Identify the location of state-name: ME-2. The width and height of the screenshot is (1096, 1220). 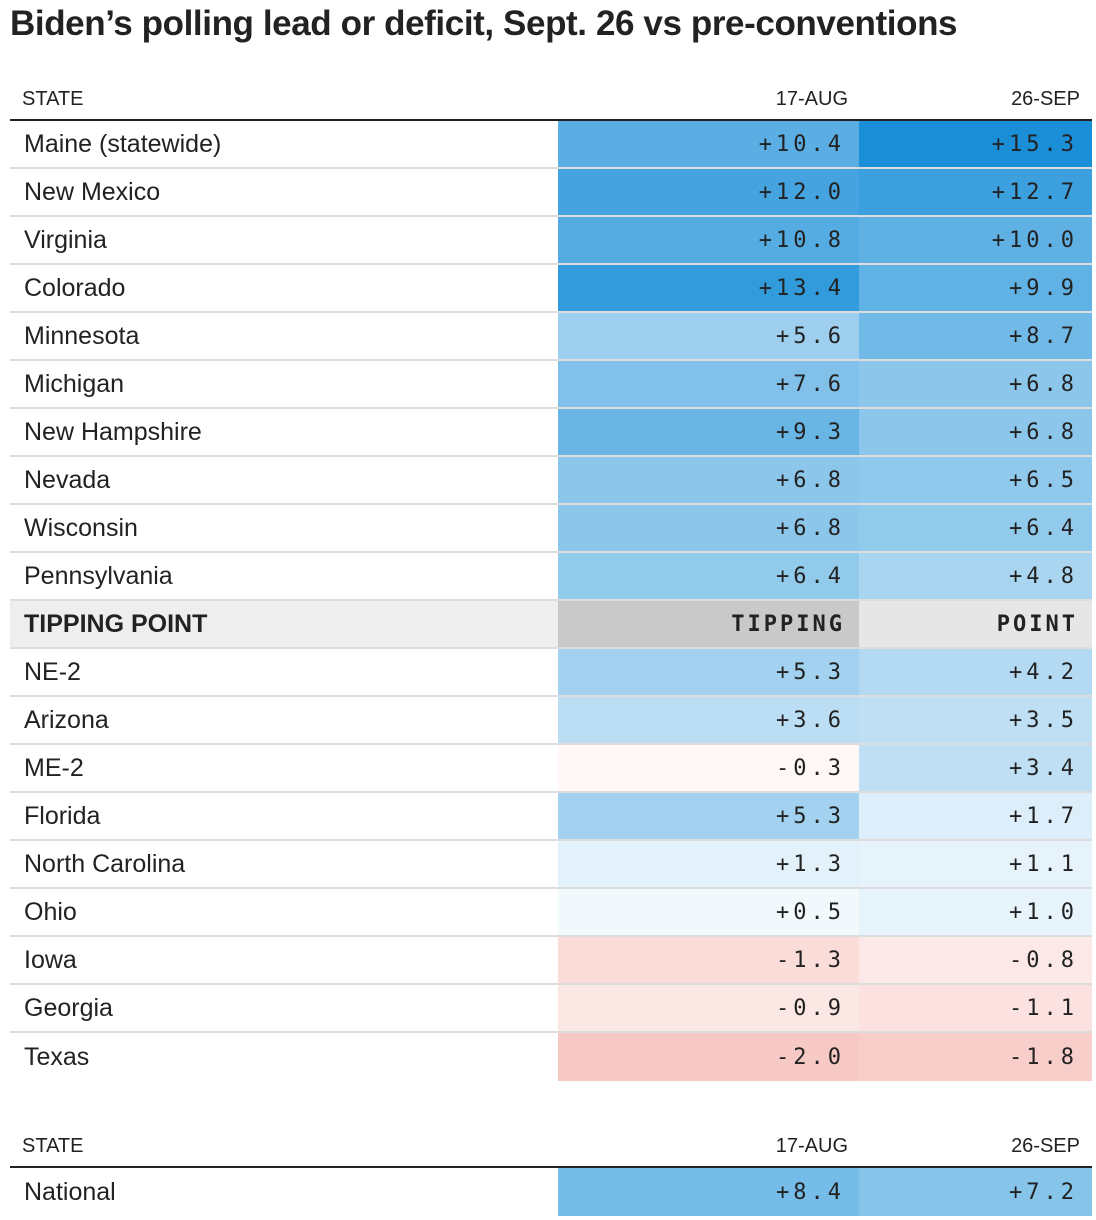
(54, 767).